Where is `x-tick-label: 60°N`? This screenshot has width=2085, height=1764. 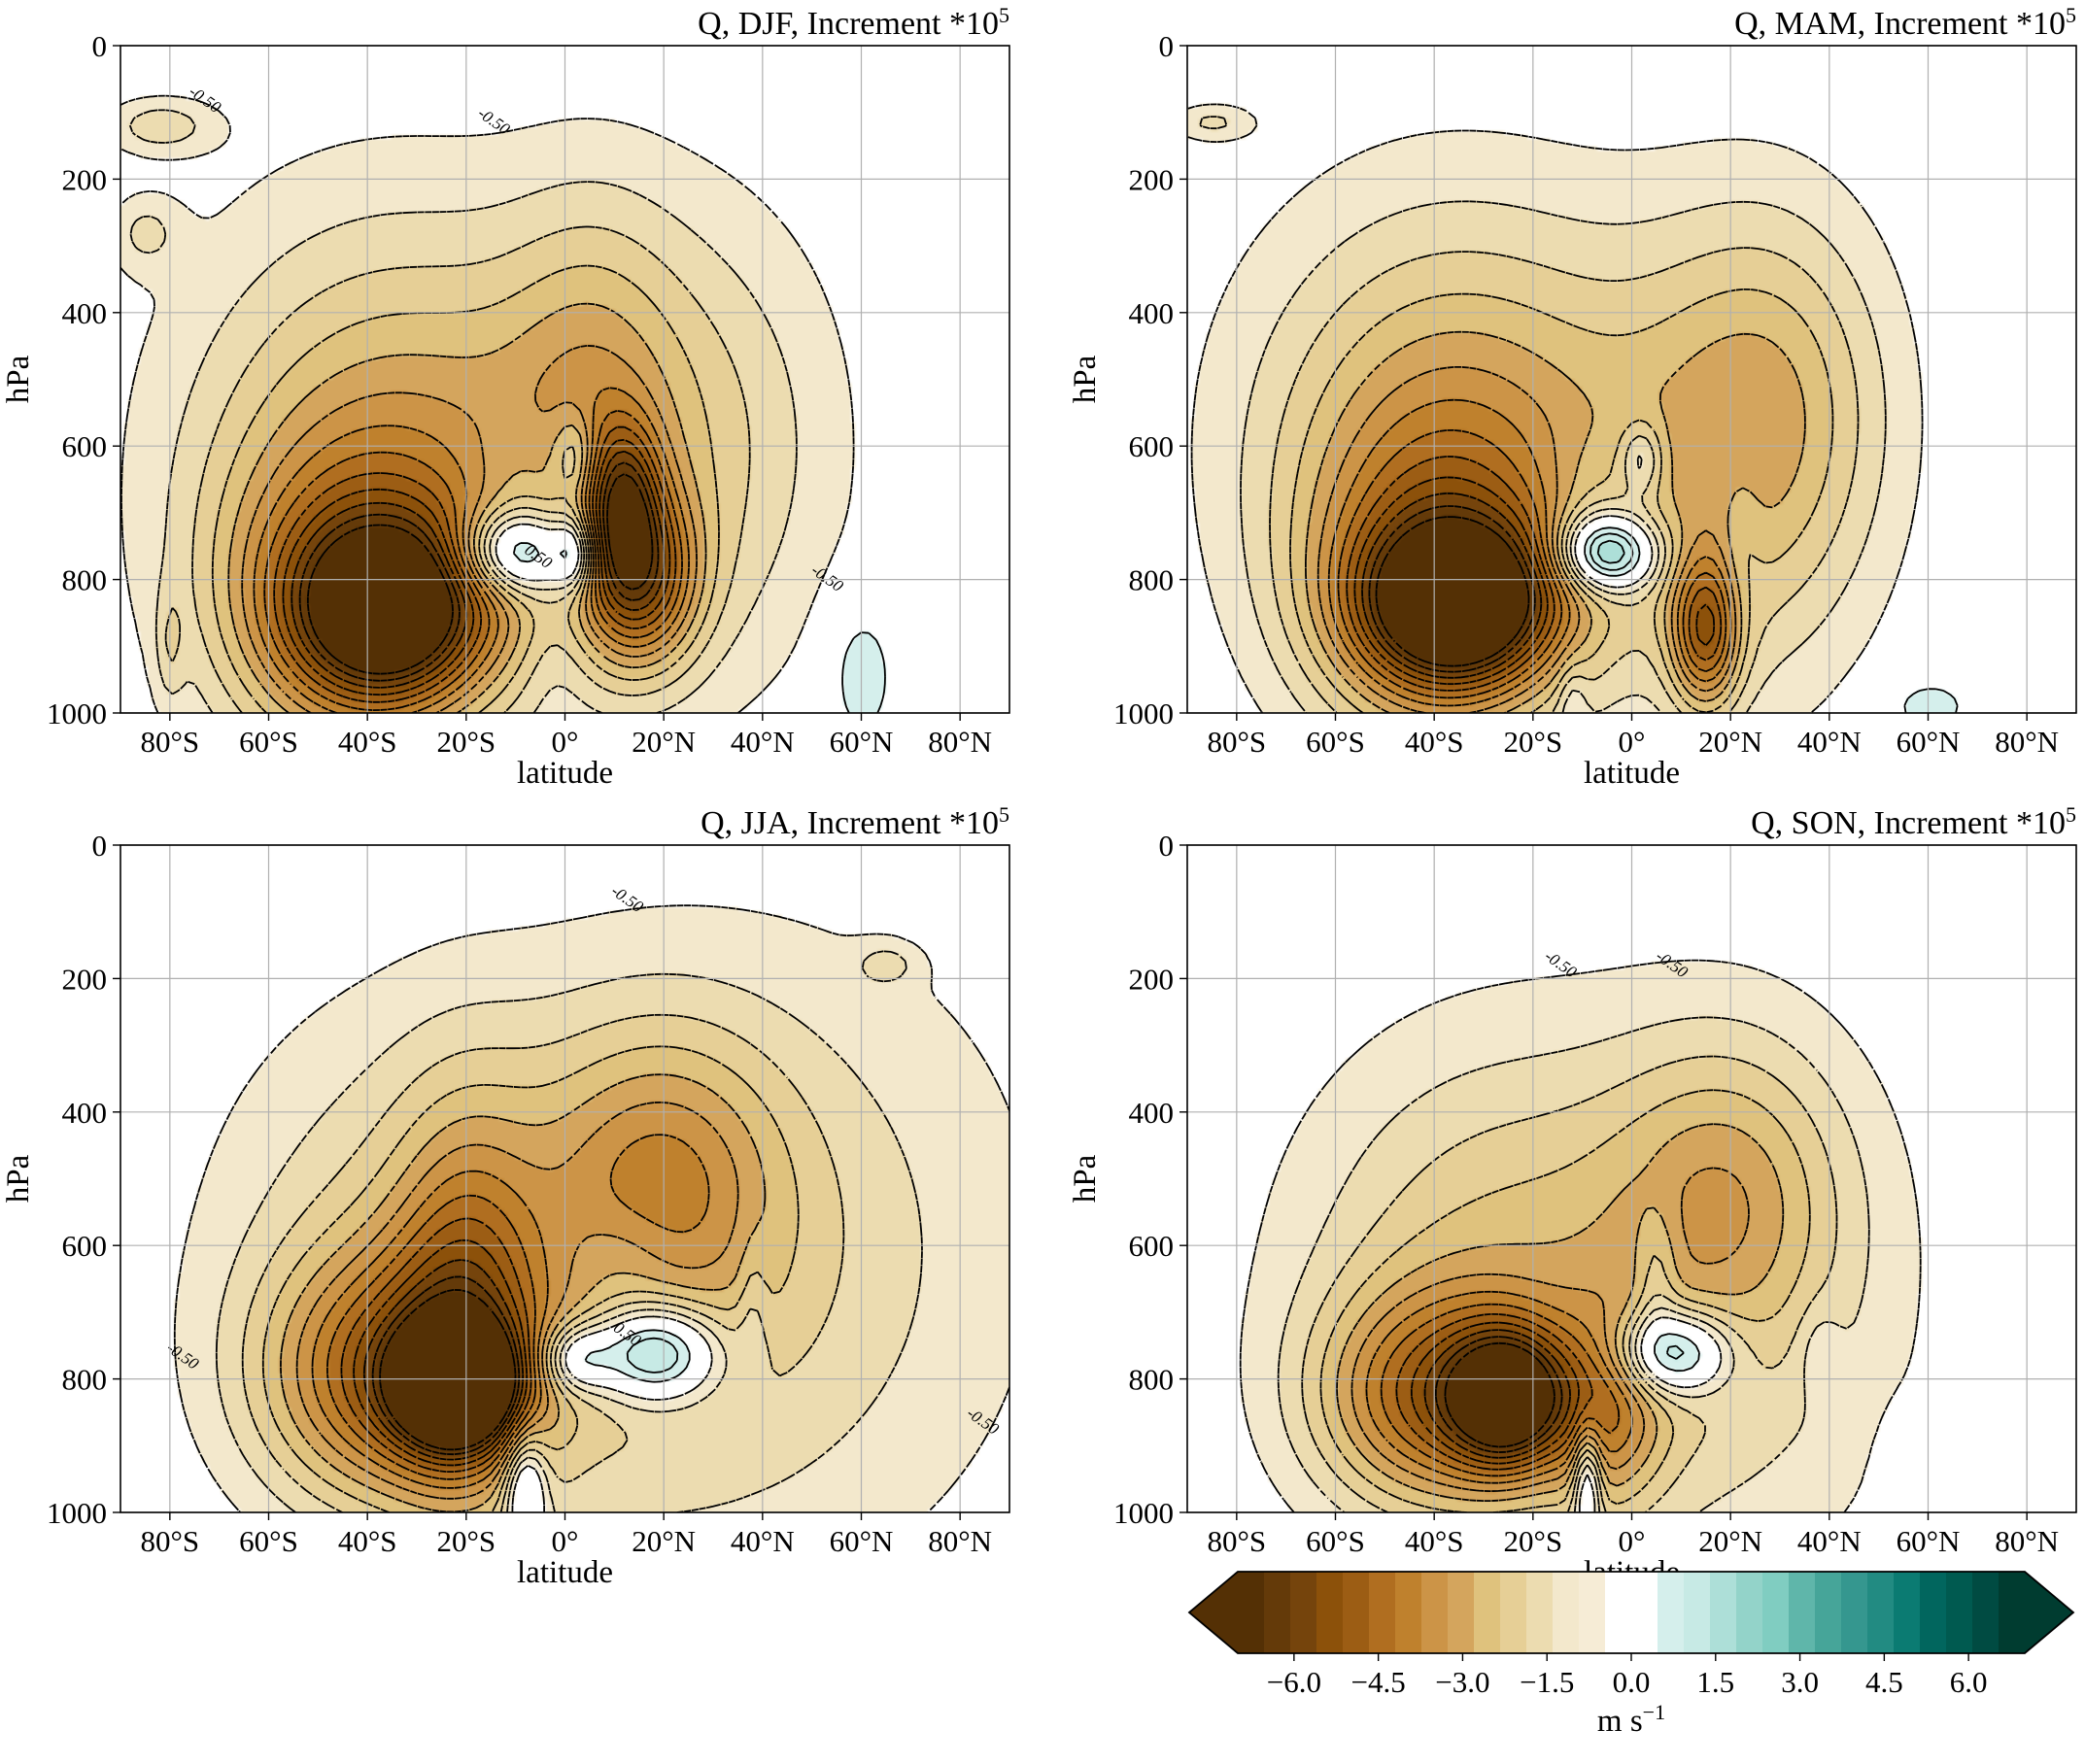 x-tick-label: 60°N is located at coordinates (1929, 1541).